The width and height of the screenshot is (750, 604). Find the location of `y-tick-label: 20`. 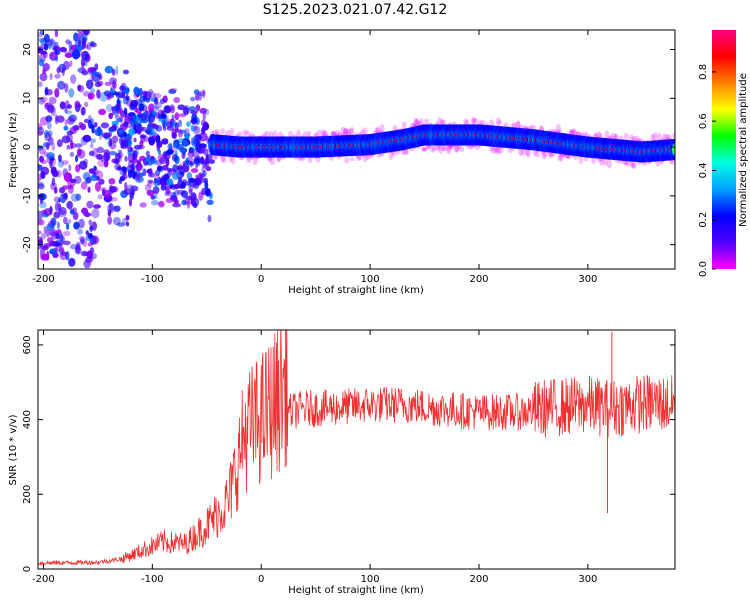

y-tick-label: 20 is located at coordinates (27, 49).